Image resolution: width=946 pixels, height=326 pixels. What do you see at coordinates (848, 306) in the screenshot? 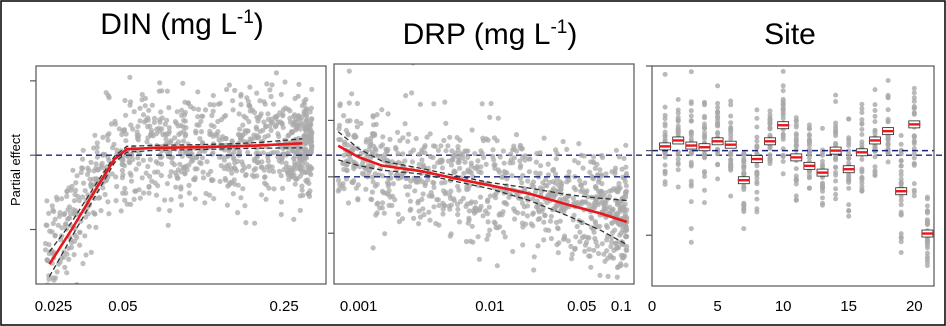
I see `x-tick-label: 15` at bounding box center [848, 306].